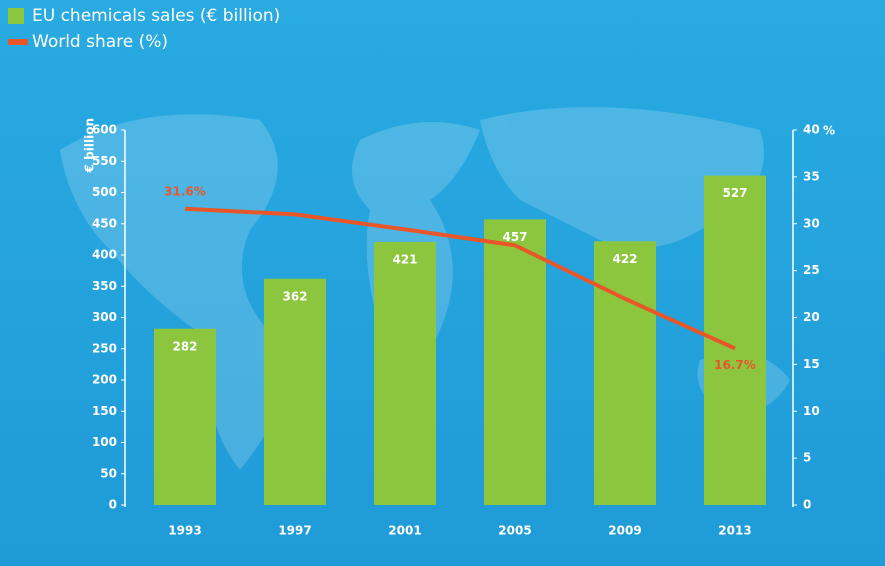 This screenshot has width=885, height=566. What do you see at coordinates (624, 531) in the screenshot?
I see `x-tick-label: 2009` at bounding box center [624, 531].